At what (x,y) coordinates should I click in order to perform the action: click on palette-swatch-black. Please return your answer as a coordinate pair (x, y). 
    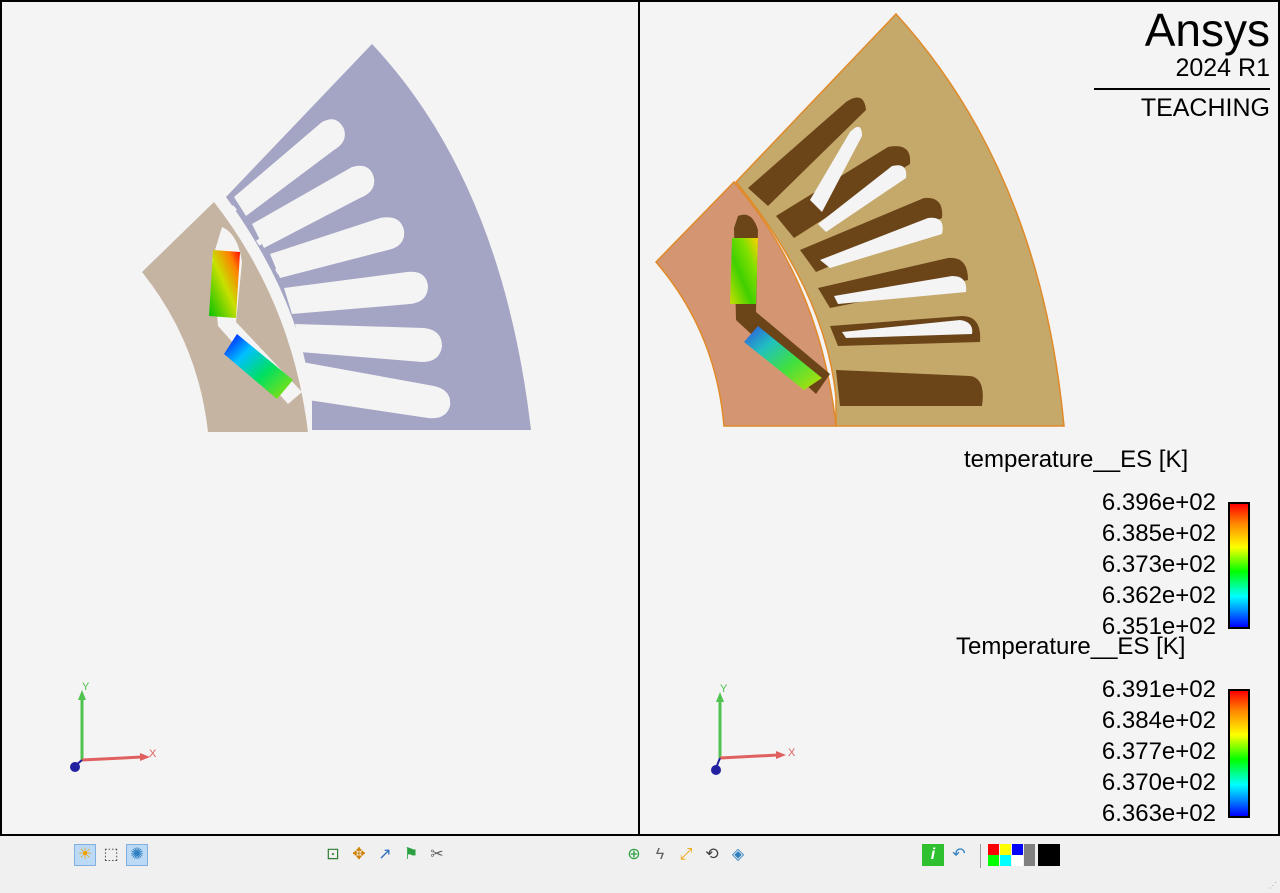
    Looking at the image, I should click on (1049, 855).